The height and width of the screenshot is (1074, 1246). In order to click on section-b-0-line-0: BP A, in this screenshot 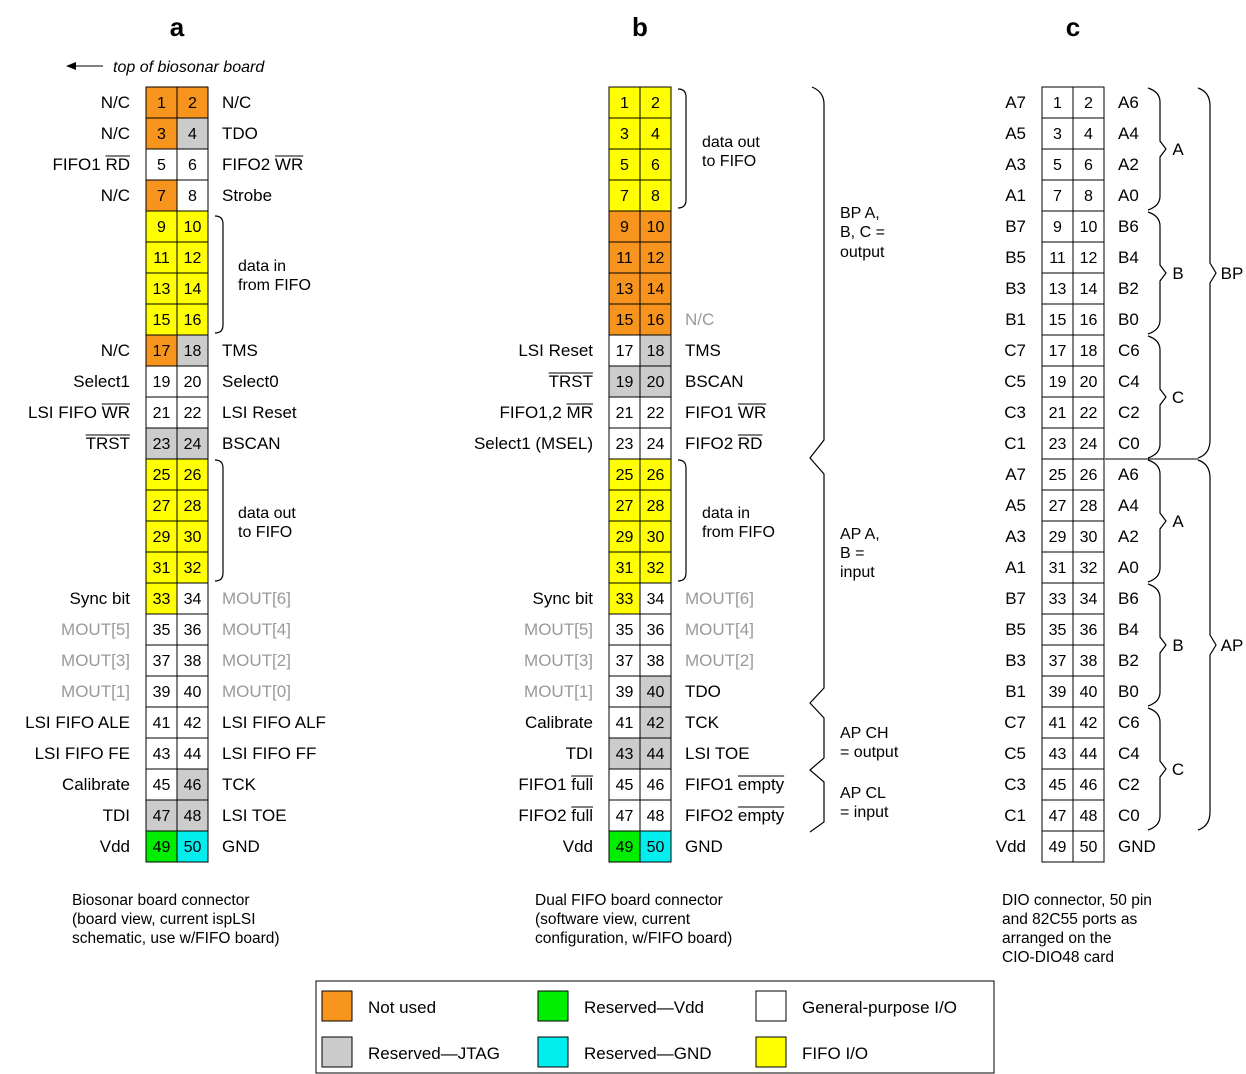, I will do `click(860, 213)`.